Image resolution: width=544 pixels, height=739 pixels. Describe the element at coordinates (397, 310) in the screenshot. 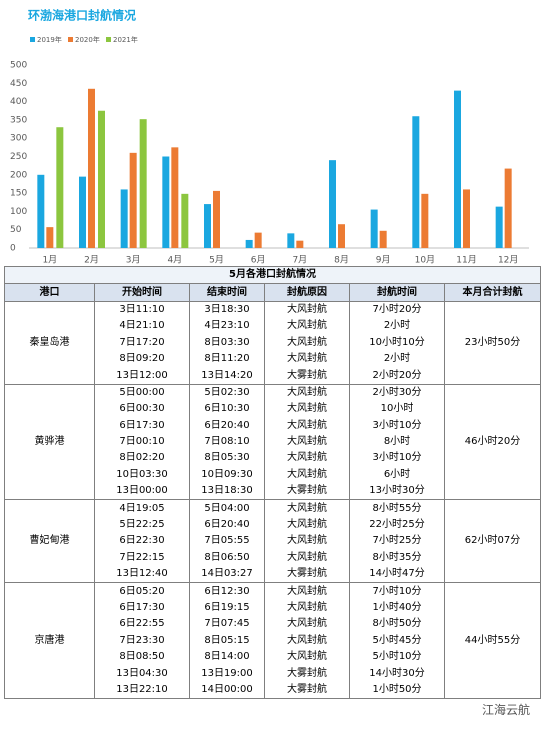

I see `cell: 7小时20分` at that location.